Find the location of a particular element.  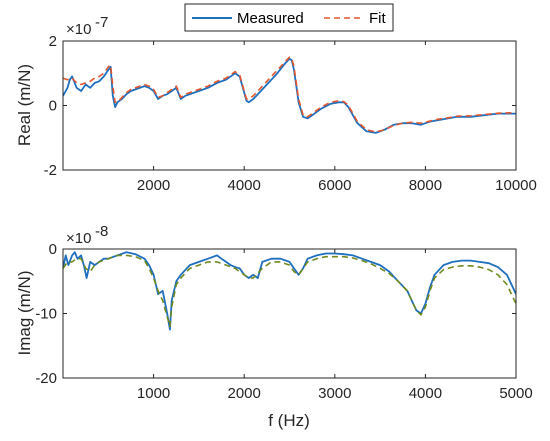

real-x-tick-label: 4000 is located at coordinates (244, 185).